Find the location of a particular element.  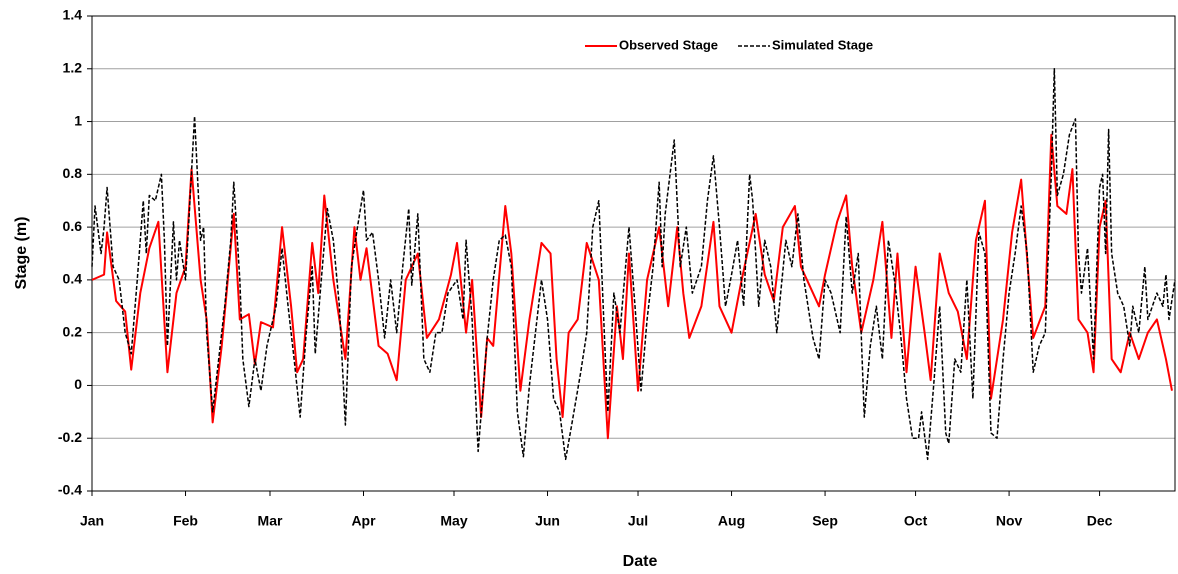

y-tick-label: 1.2 is located at coordinates (73, 67).